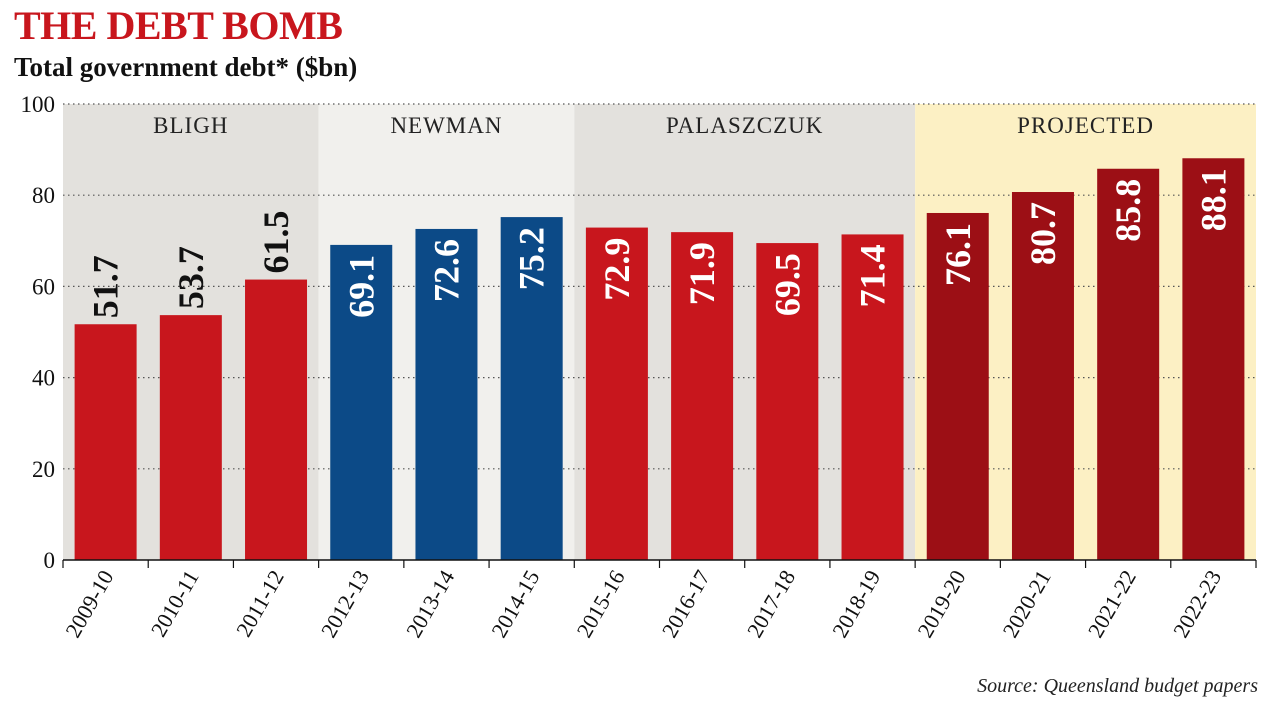 The height and width of the screenshot is (720, 1280). I want to click on data-label: 53.7, so click(191, 277).